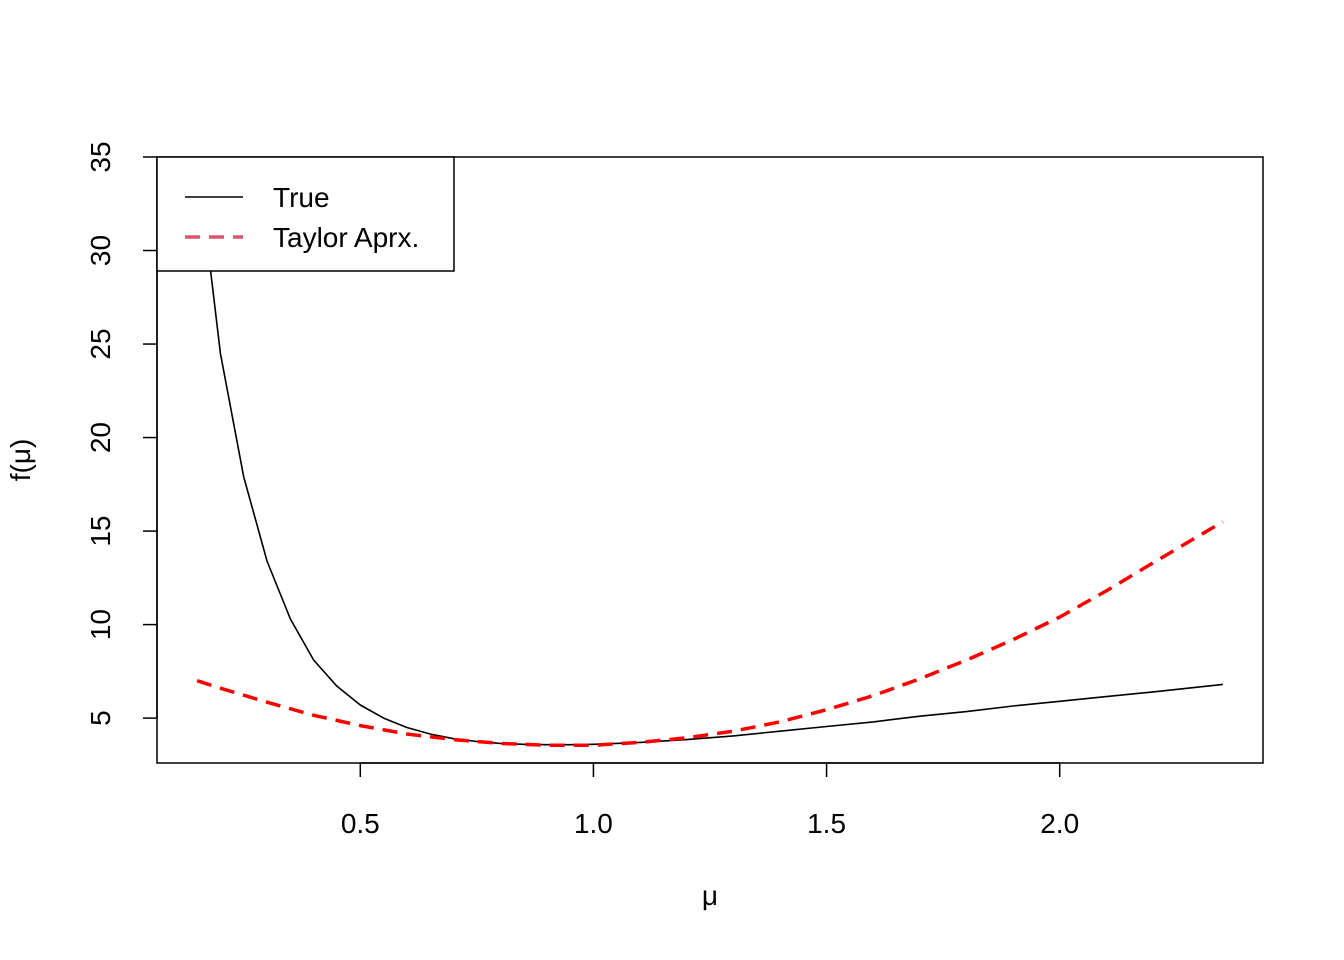 This screenshot has height=960, width=1344. Describe the element at coordinates (593, 823) in the screenshot. I see `x-tick-label: 1.0` at that location.